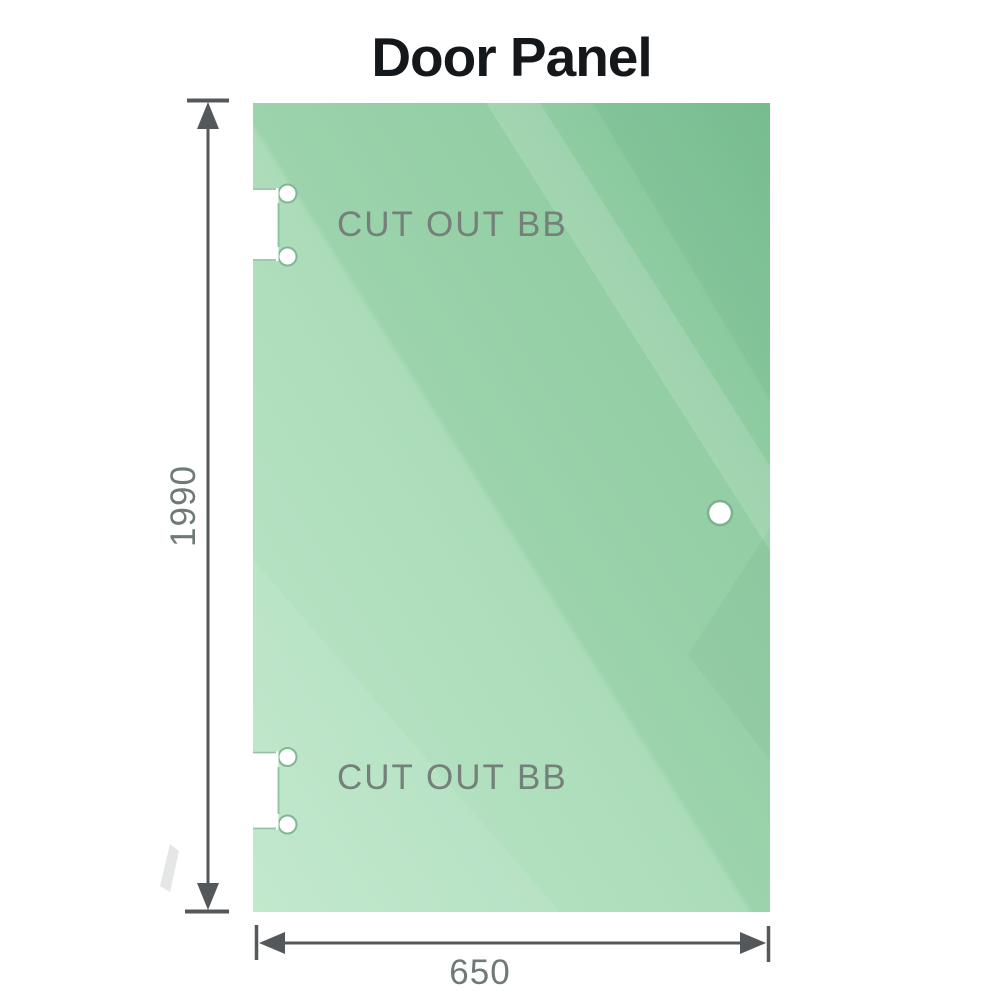 The height and width of the screenshot is (1000, 1000). Describe the element at coordinates (208, 896) in the screenshot. I see `height-dimension-arrow-down-icon` at that location.